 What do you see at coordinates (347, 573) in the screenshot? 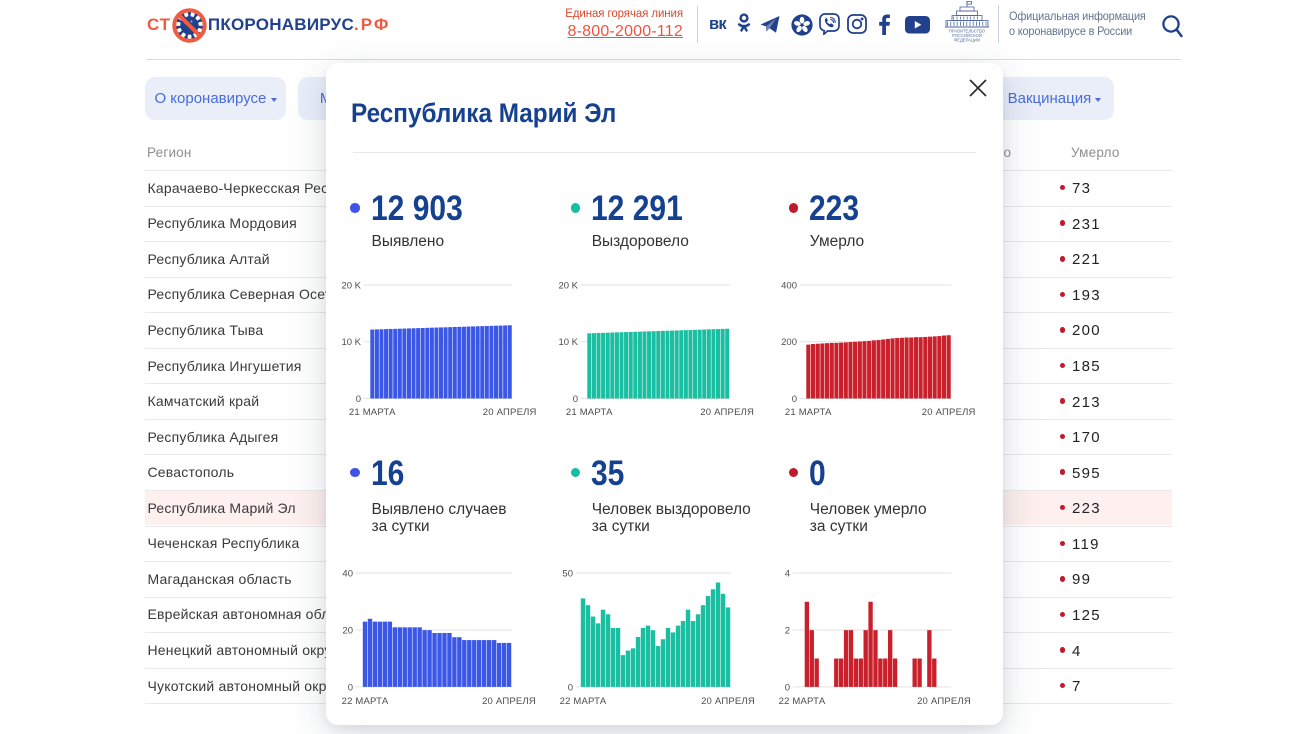
I see `svg-text: 40` at bounding box center [347, 573].